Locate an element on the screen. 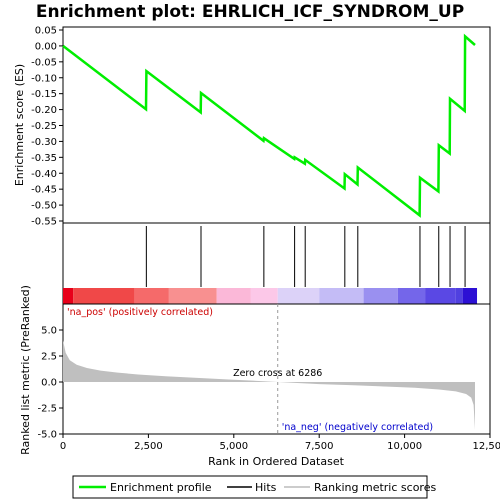 The width and height of the screenshot is (500, 500). es-y-tick-label: -0.15 is located at coordinates (44, 94).